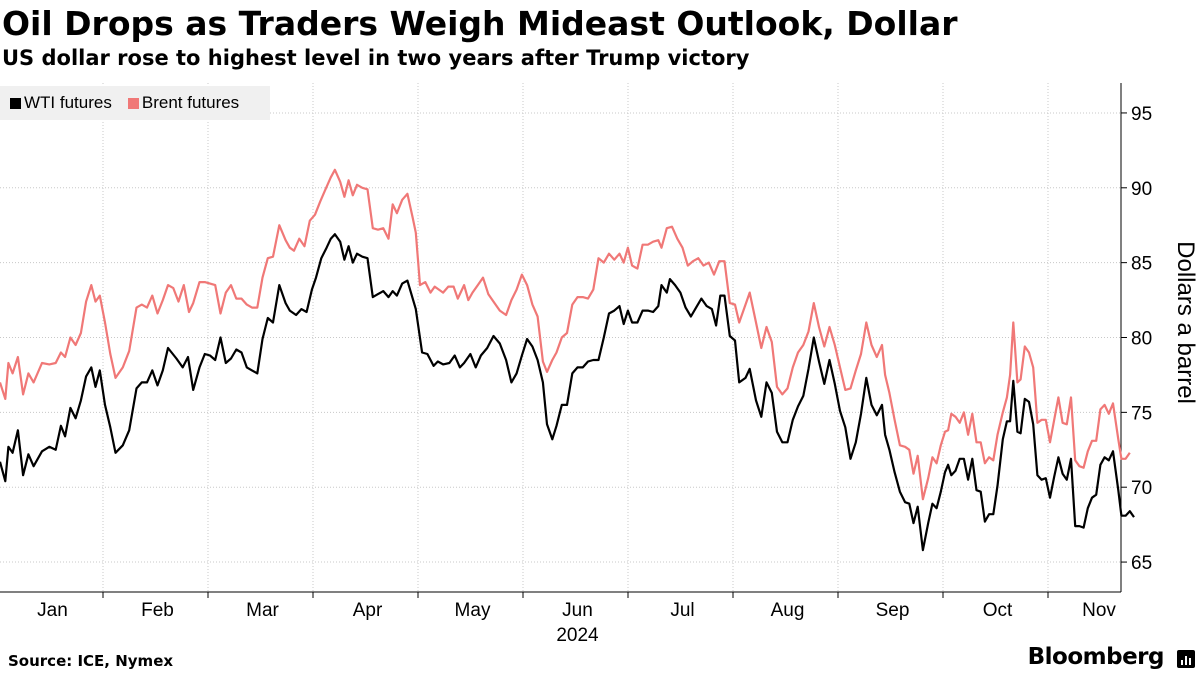 Image resolution: width=1200 pixels, height=675 pixels. What do you see at coordinates (1096, 657) in the screenshot?
I see `brand-logo: Bloomberg` at bounding box center [1096, 657].